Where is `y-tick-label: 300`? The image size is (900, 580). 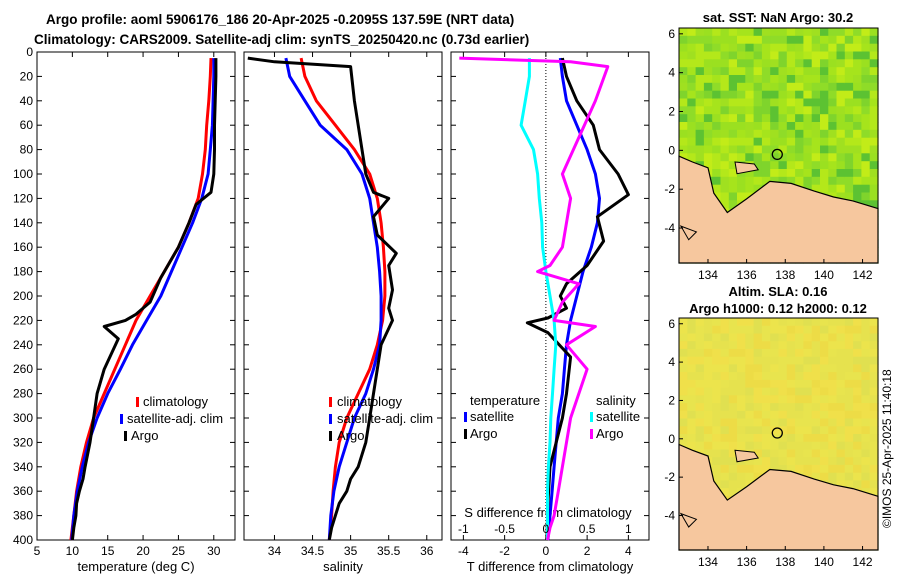
y-tick-label: 300 is located at coordinates (23, 418).